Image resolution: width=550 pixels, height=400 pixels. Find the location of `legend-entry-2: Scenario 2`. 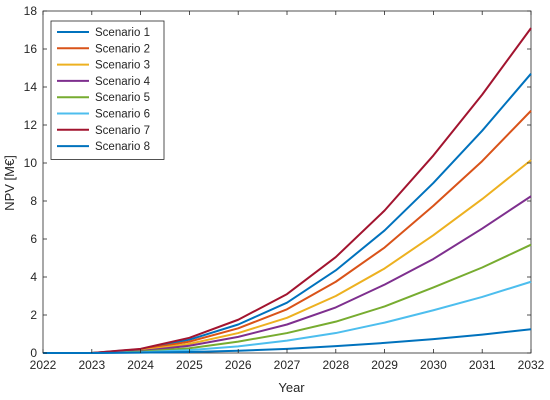

legend-entry-2: Scenario 2 is located at coordinates (103, 49).